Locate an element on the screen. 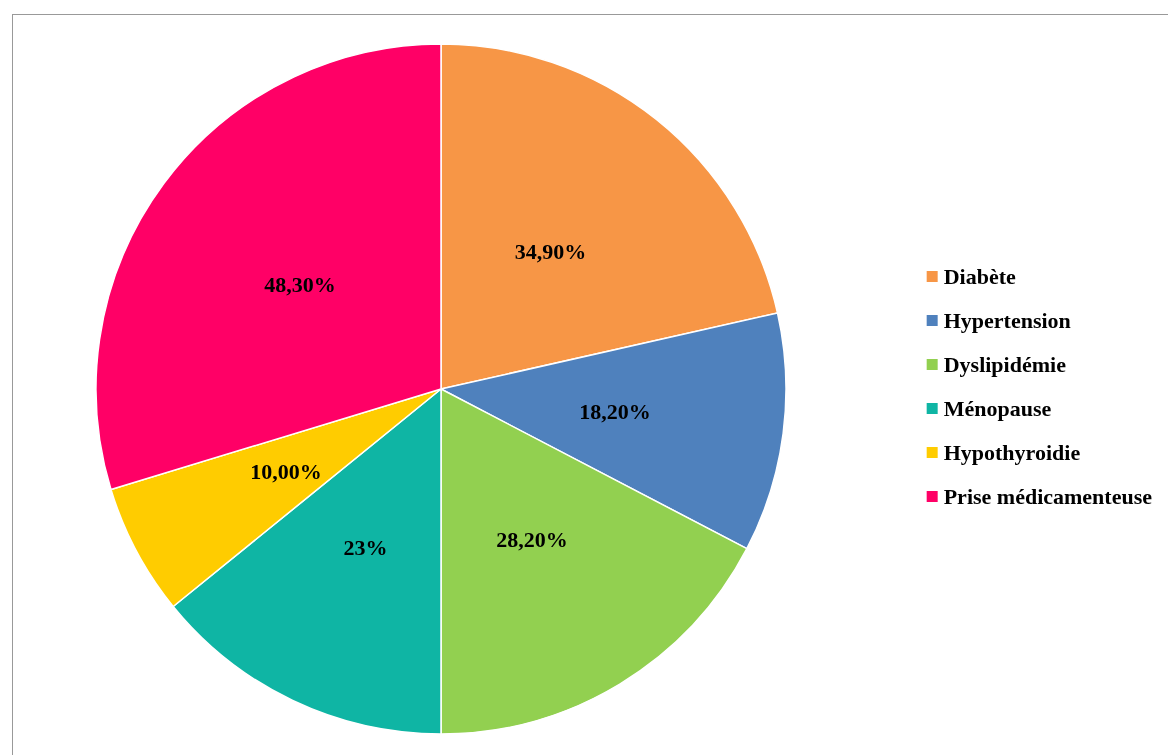 The image size is (1168, 755). legend-label: Prise médicamenteuse is located at coordinates (1048, 496).